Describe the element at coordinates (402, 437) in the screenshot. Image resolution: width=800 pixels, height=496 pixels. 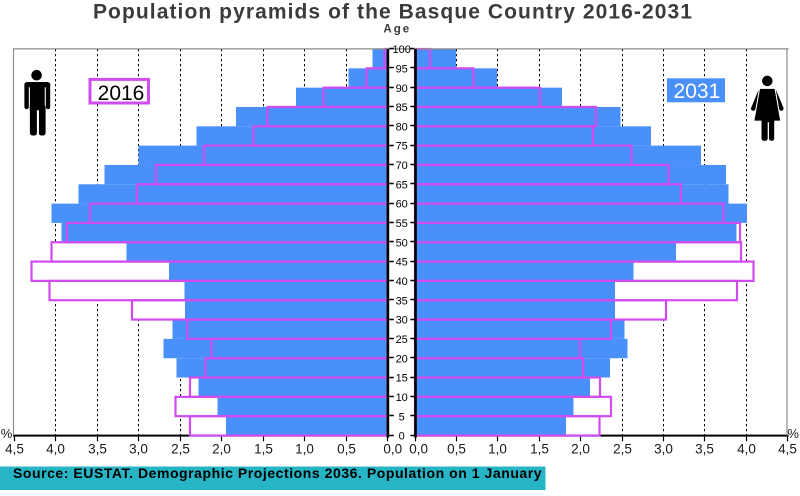
I see `svg-text: 0` at that location.